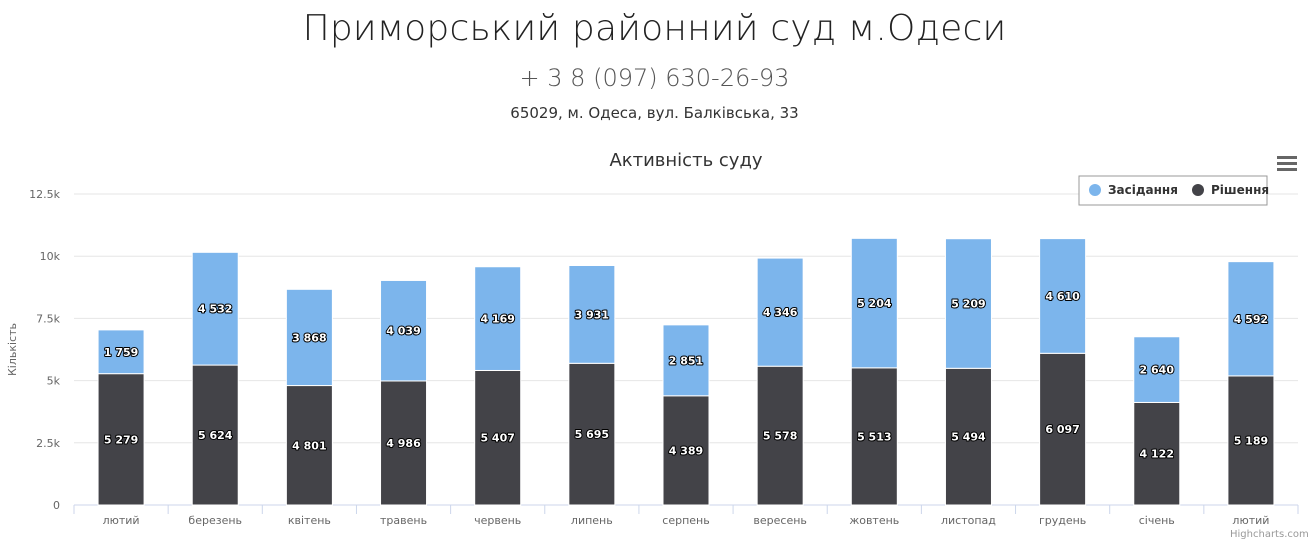  I want to click on data-label-zasidannia: 4 610, so click(1062, 296).